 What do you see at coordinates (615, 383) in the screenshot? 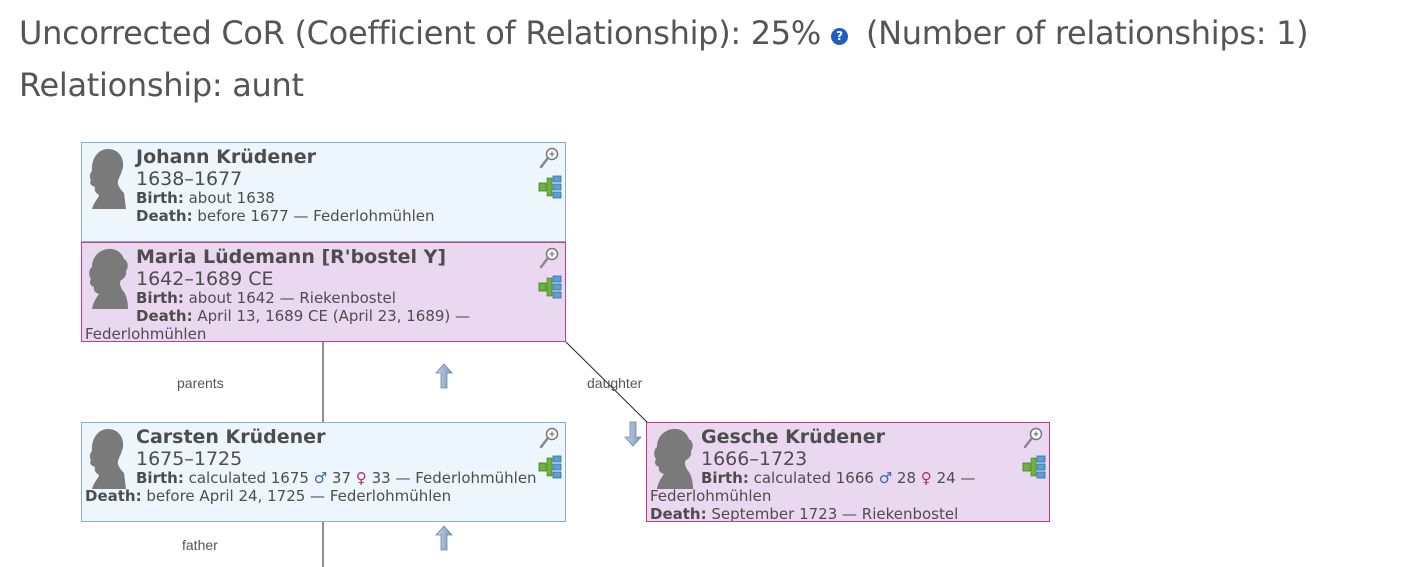
I see `edge-label-daughter: daughter` at bounding box center [615, 383].